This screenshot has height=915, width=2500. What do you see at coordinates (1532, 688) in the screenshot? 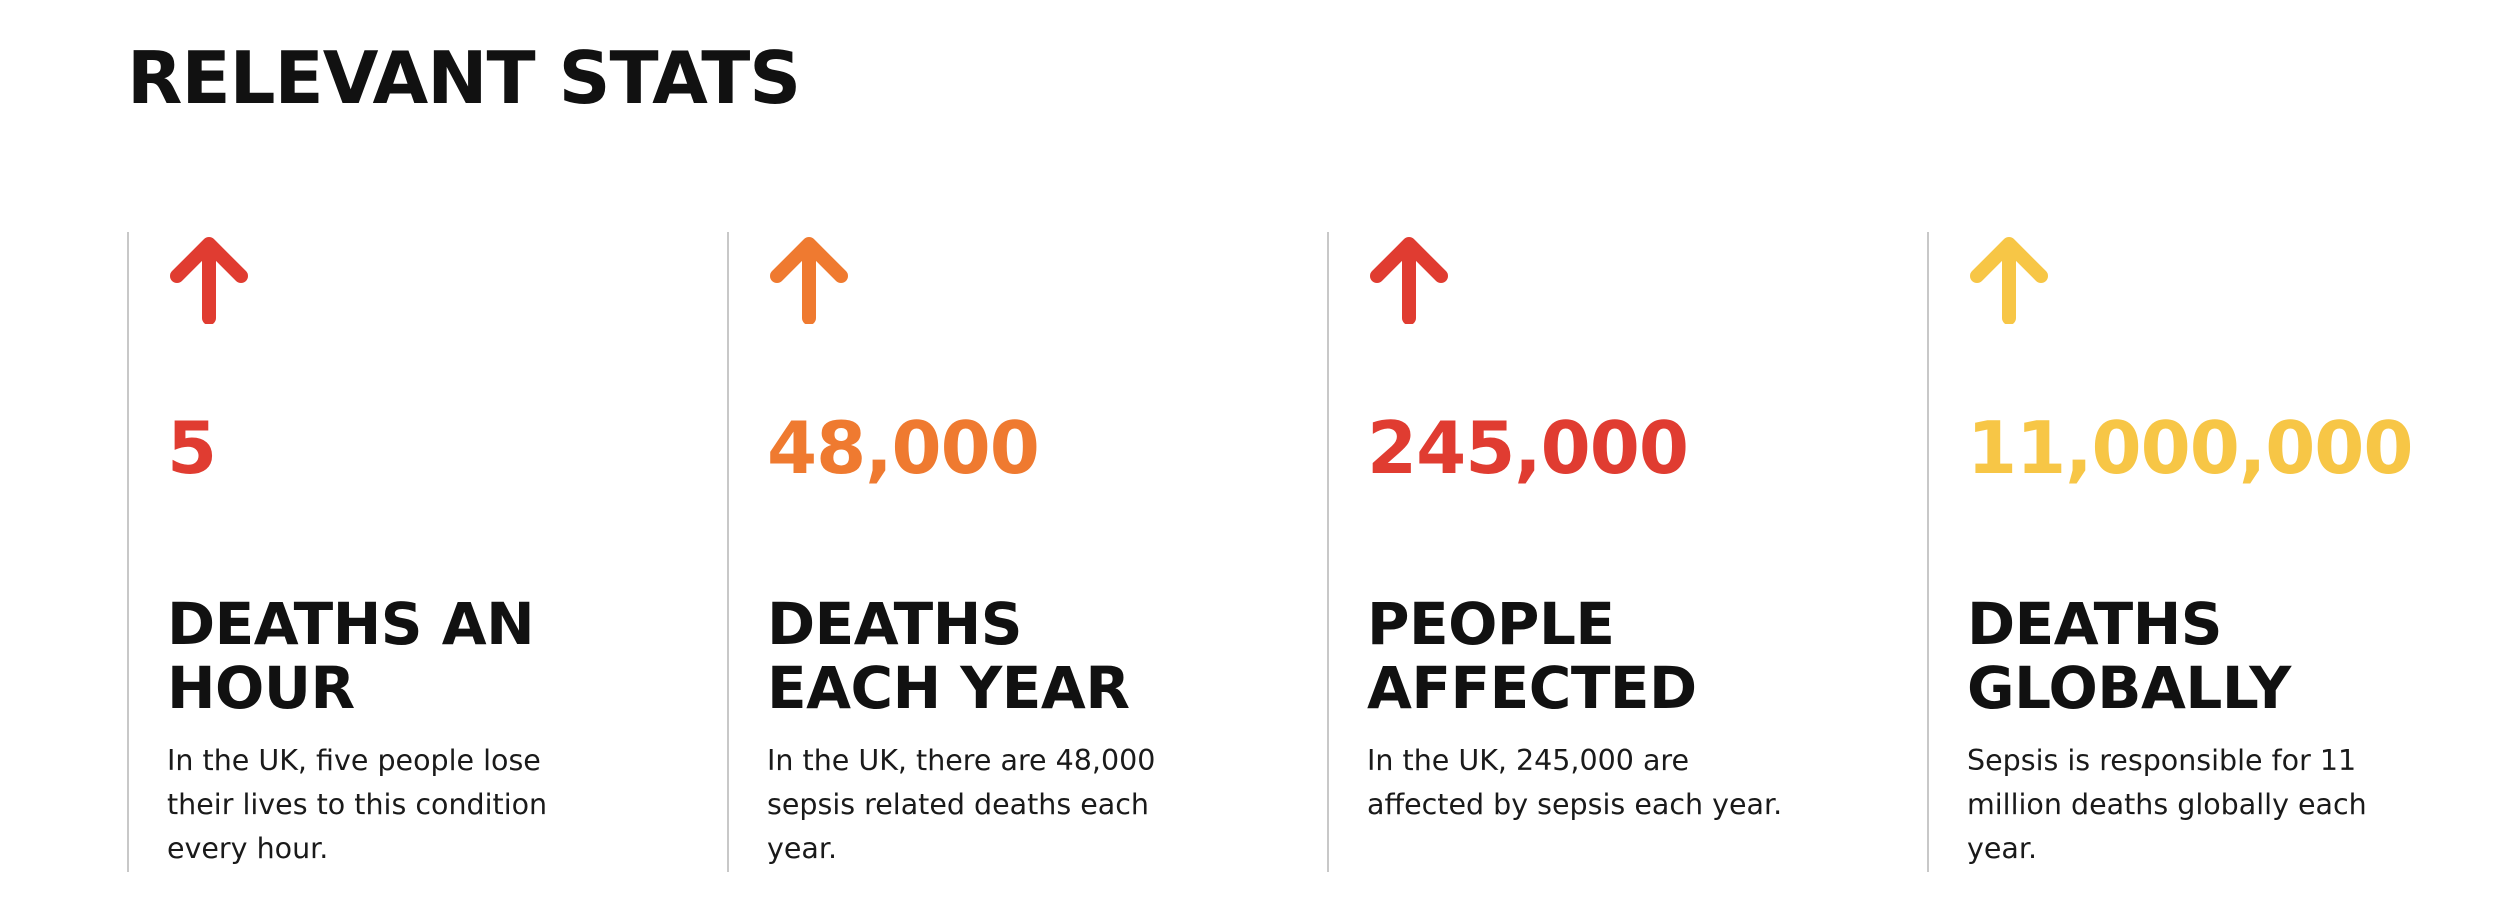
I see `stat-label-line: AFFECTED` at bounding box center [1532, 688].